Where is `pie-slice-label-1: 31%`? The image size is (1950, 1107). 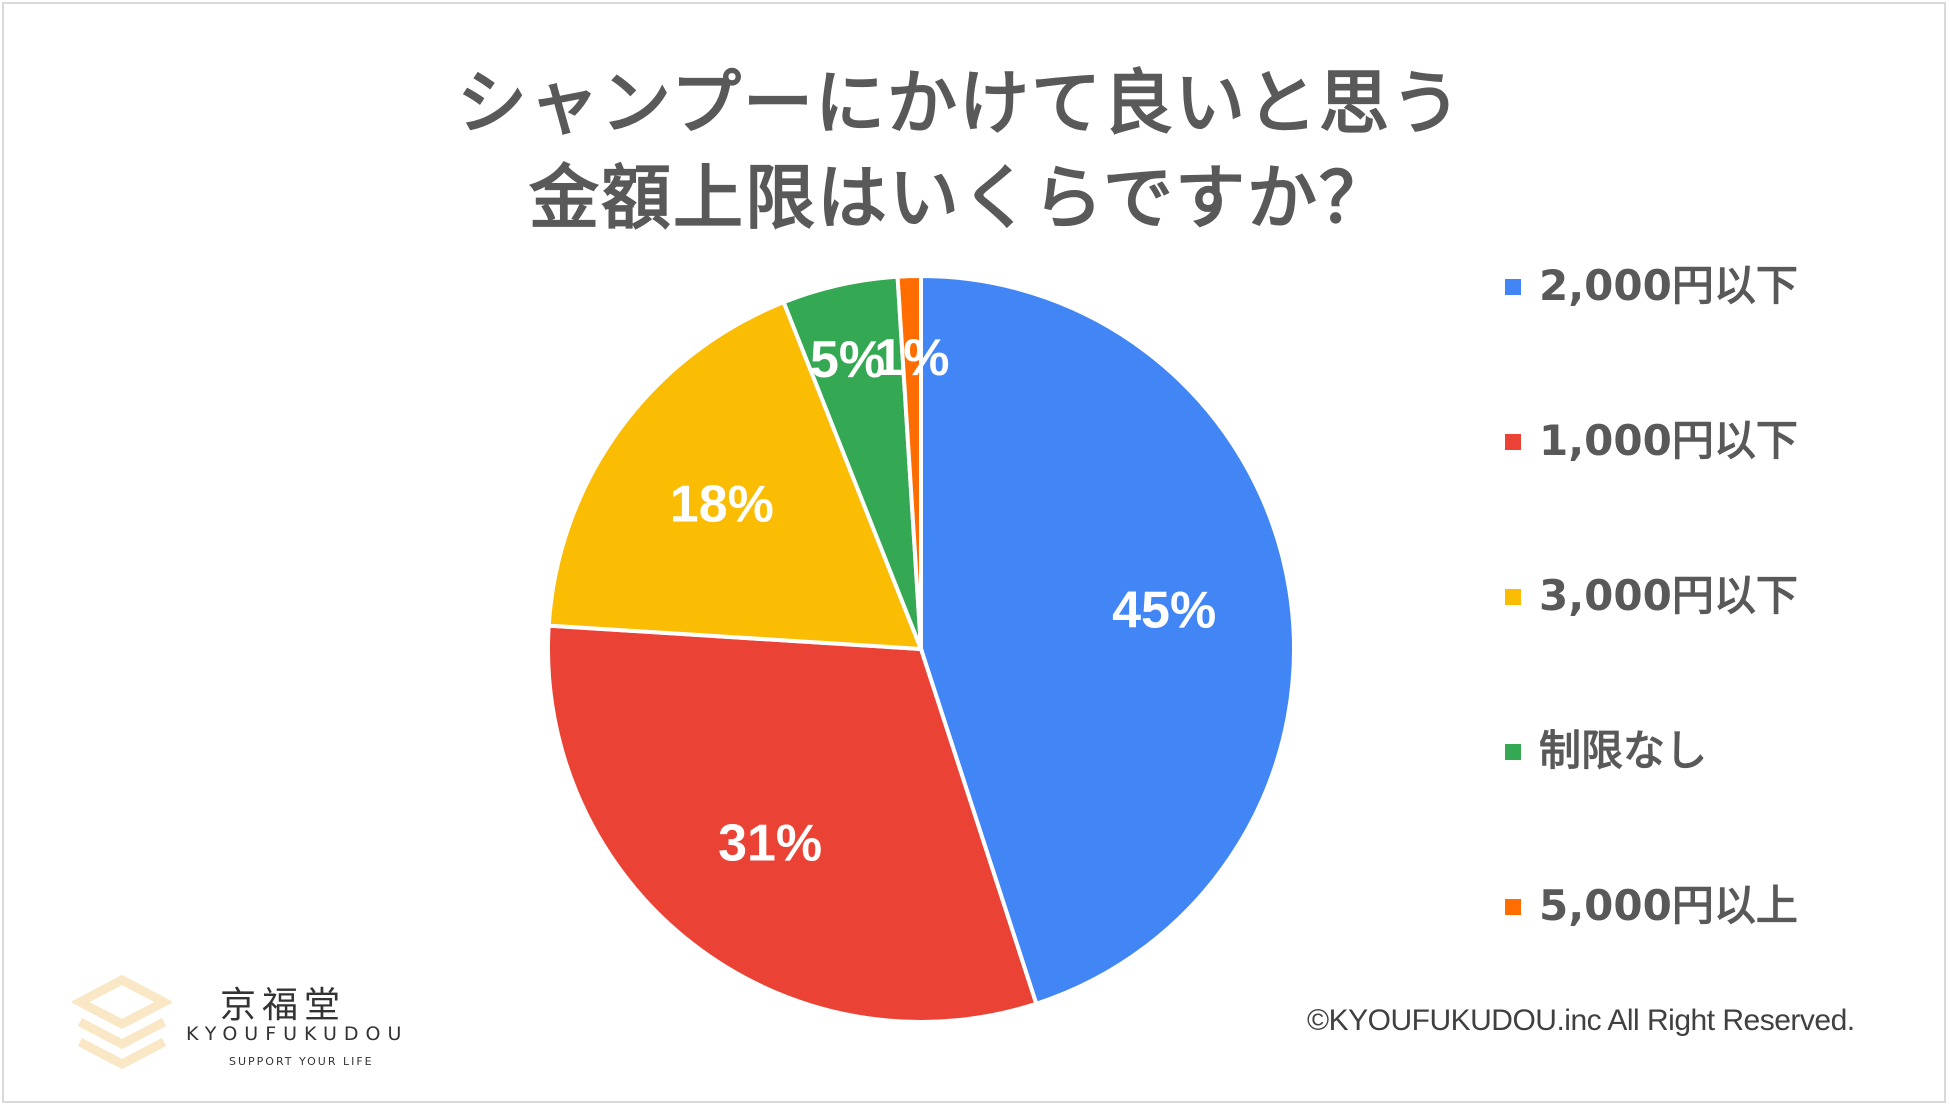
pie-slice-label-1: 31% is located at coordinates (770, 844).